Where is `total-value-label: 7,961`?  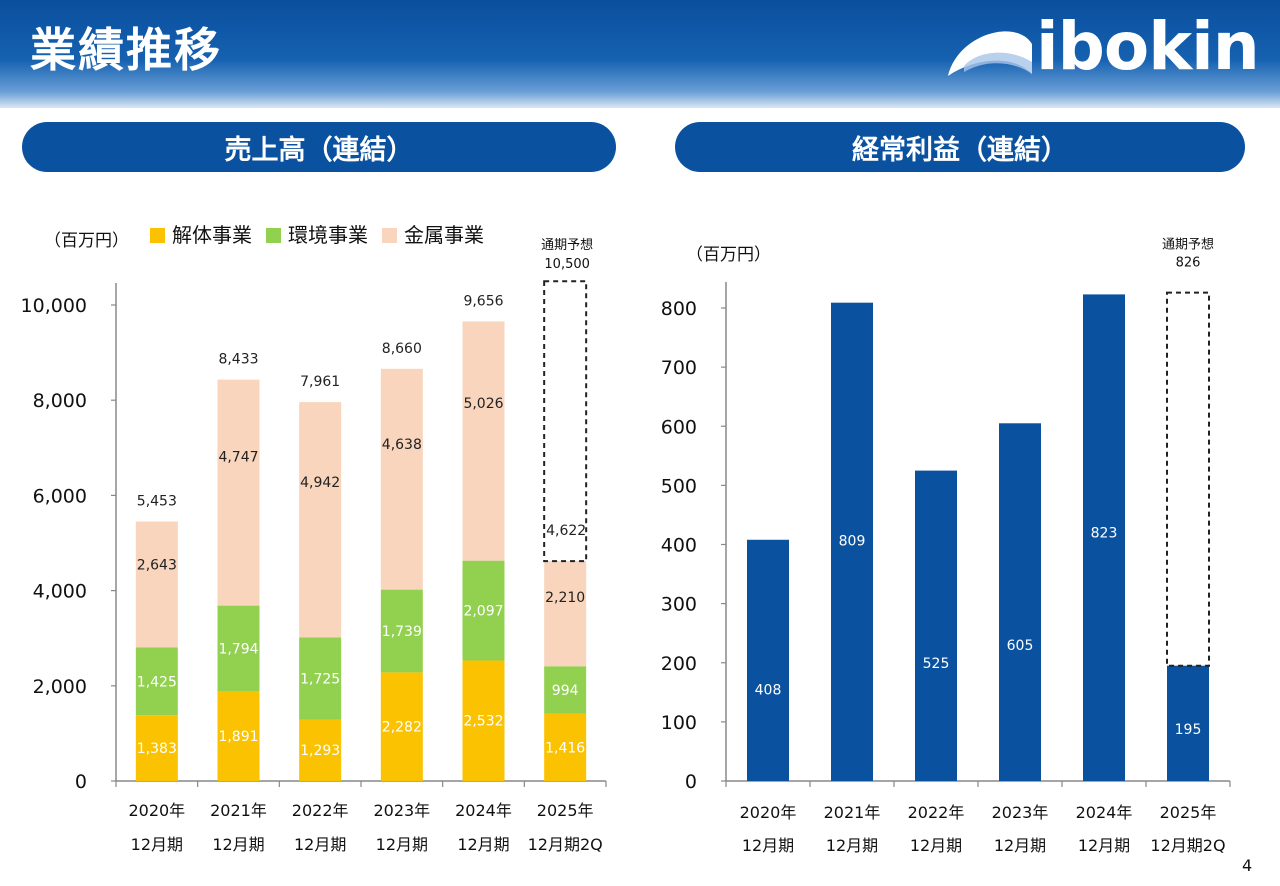 total-value-label: 7,961 is located at coordinates (320, 382).